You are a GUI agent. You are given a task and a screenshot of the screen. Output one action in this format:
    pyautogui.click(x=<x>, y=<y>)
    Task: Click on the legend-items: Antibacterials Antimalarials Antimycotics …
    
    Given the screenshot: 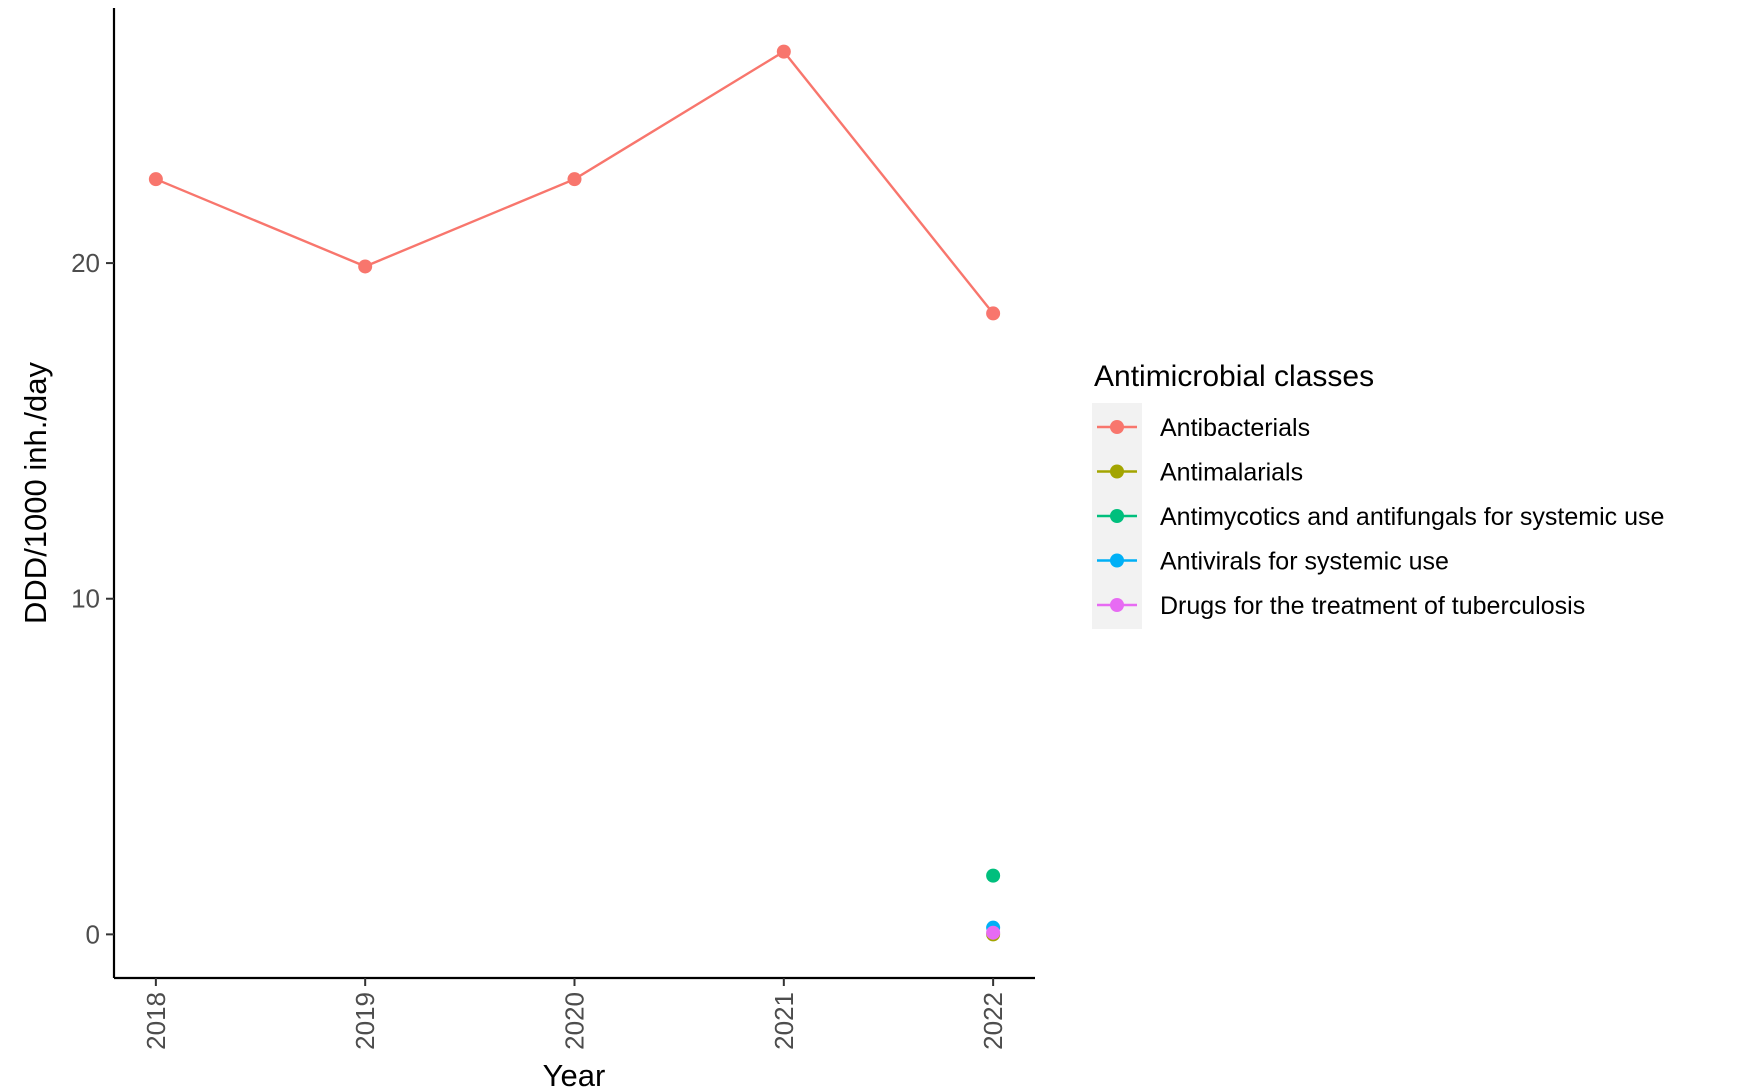 What is the action you would take?
    pyautogui.click(x=1378, y=516)
    